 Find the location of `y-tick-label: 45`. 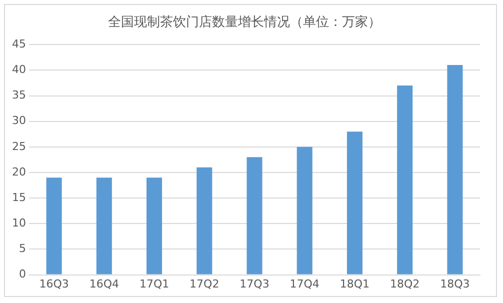

y-tick-label: 45 is located at coordinates (19, 43).